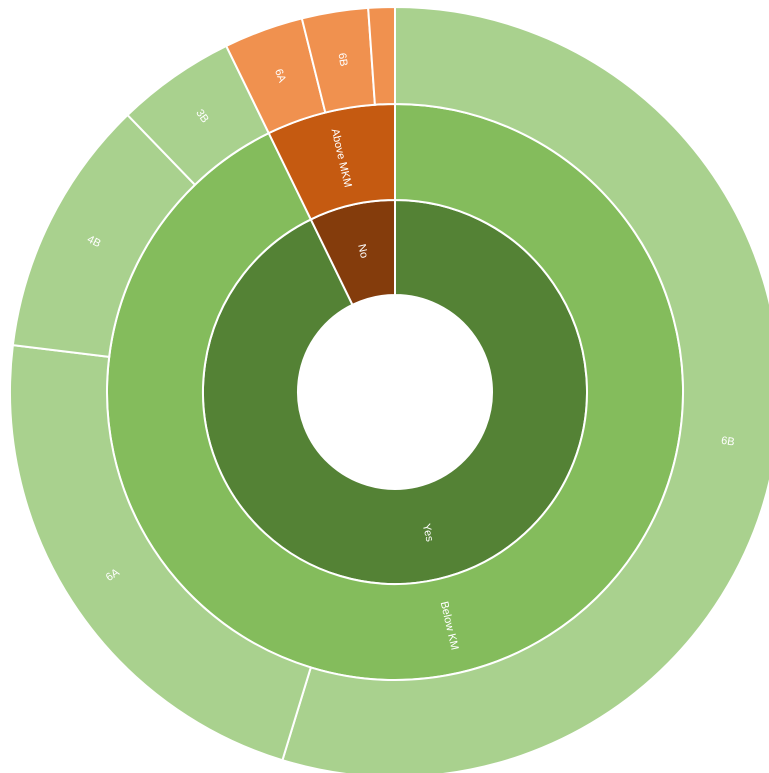 The image size is (769, 773). Describe the element at coordinates (428, 533) in the screenshot. I see `segment-label: Yes` at that location.